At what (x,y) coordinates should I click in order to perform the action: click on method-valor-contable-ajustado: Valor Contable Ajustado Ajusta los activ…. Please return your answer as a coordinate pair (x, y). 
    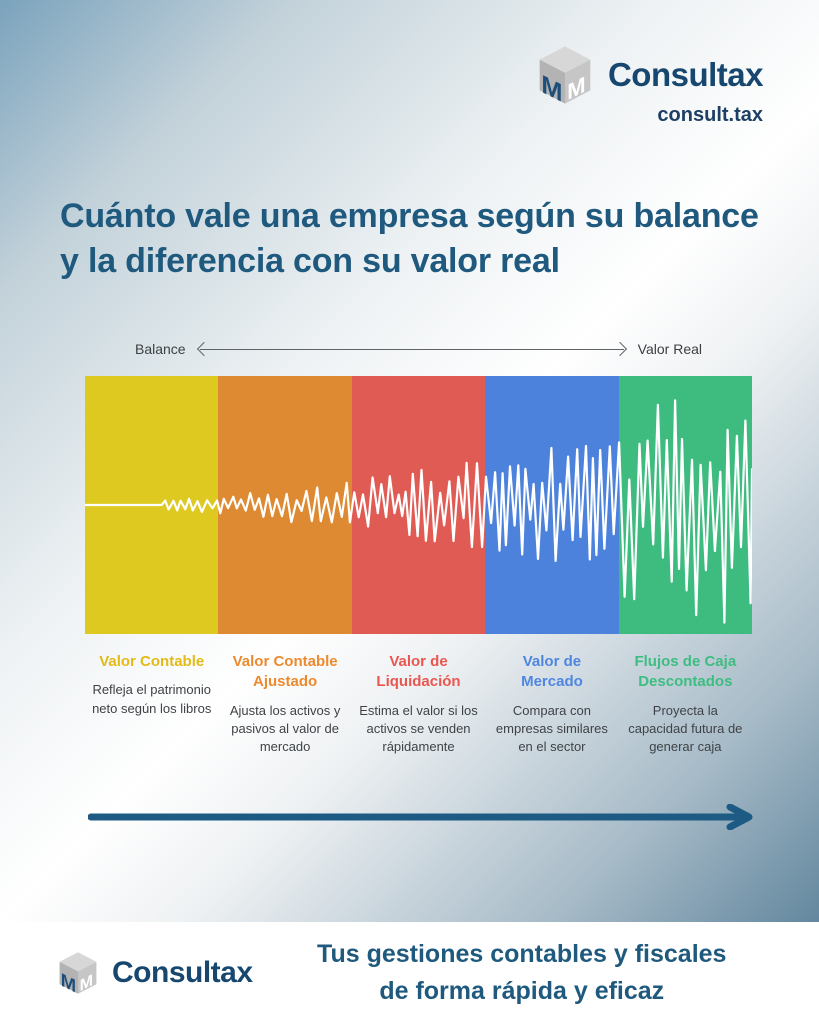
    Looking at the image, I should click on (284, 704).